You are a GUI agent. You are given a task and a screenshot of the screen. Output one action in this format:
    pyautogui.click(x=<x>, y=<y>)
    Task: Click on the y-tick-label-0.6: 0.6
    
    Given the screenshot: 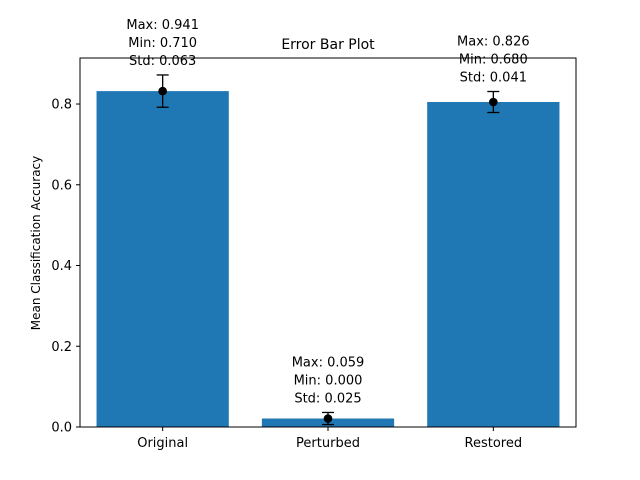 What is the action you would take?
    pyautogui.click(x=61, y=185)
    